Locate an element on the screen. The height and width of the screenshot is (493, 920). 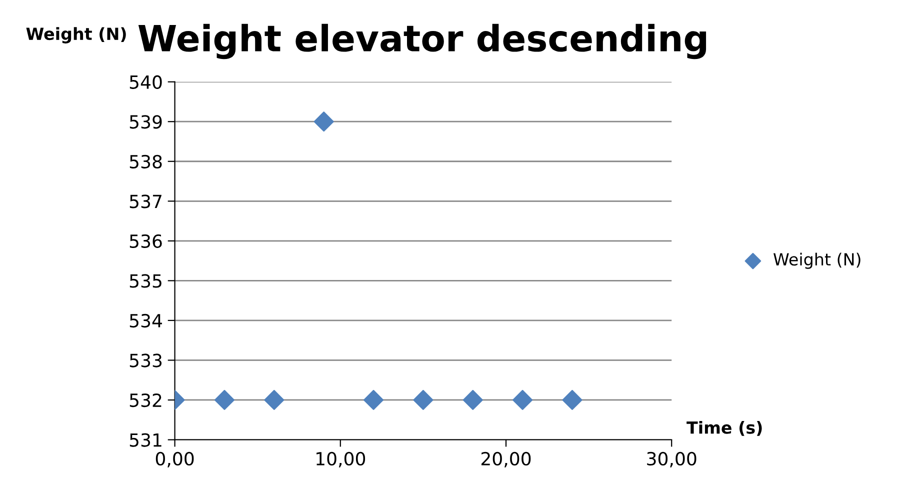
y-tick-label: 534 is located at coordinates (146, 321).